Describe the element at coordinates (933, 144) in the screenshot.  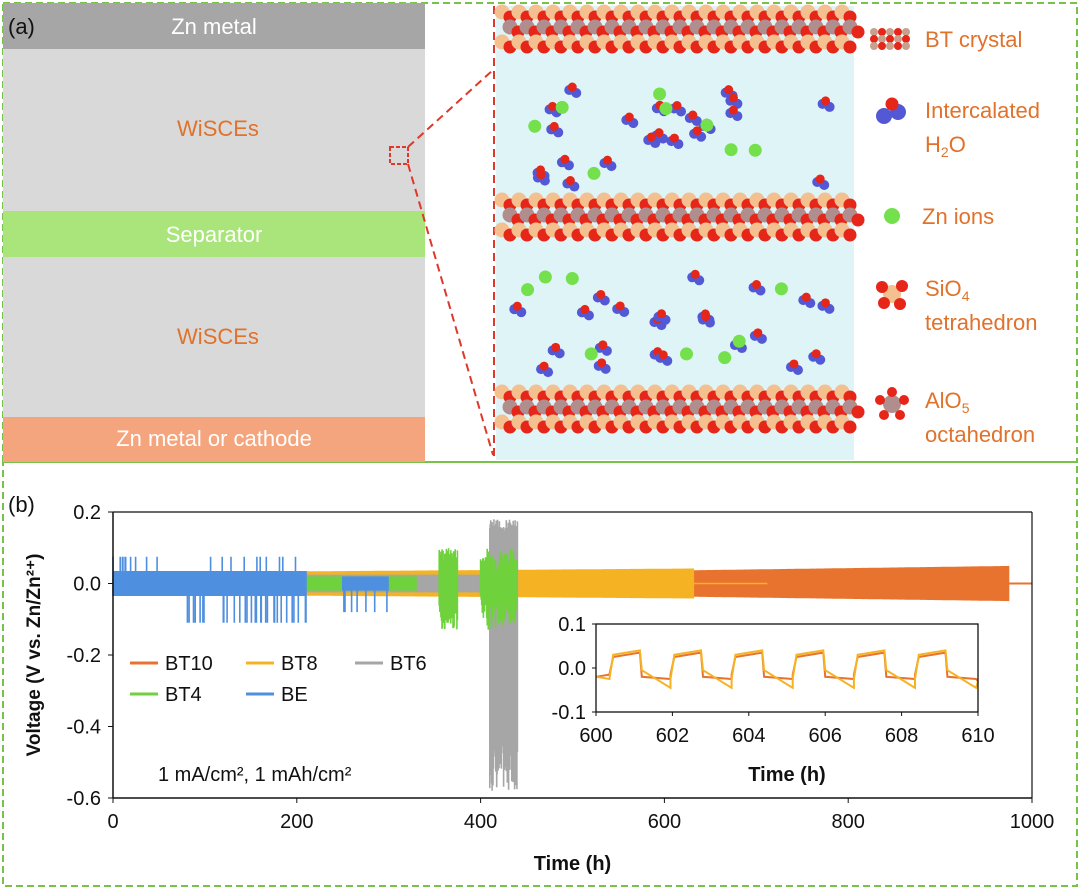
I see `legend-h2o-h: H` at that location.